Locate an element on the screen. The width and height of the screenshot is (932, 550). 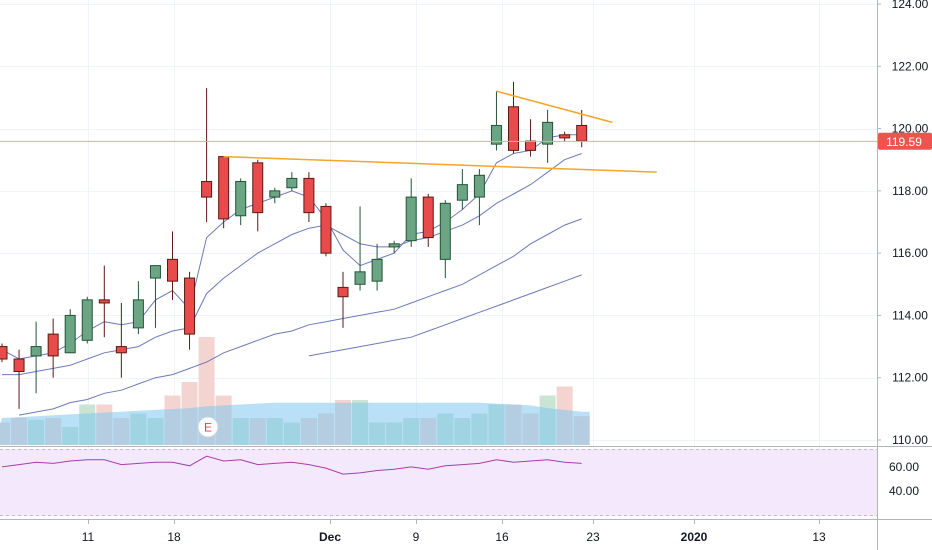
time-axis-label: 18 is located at coordinates (174, 537).